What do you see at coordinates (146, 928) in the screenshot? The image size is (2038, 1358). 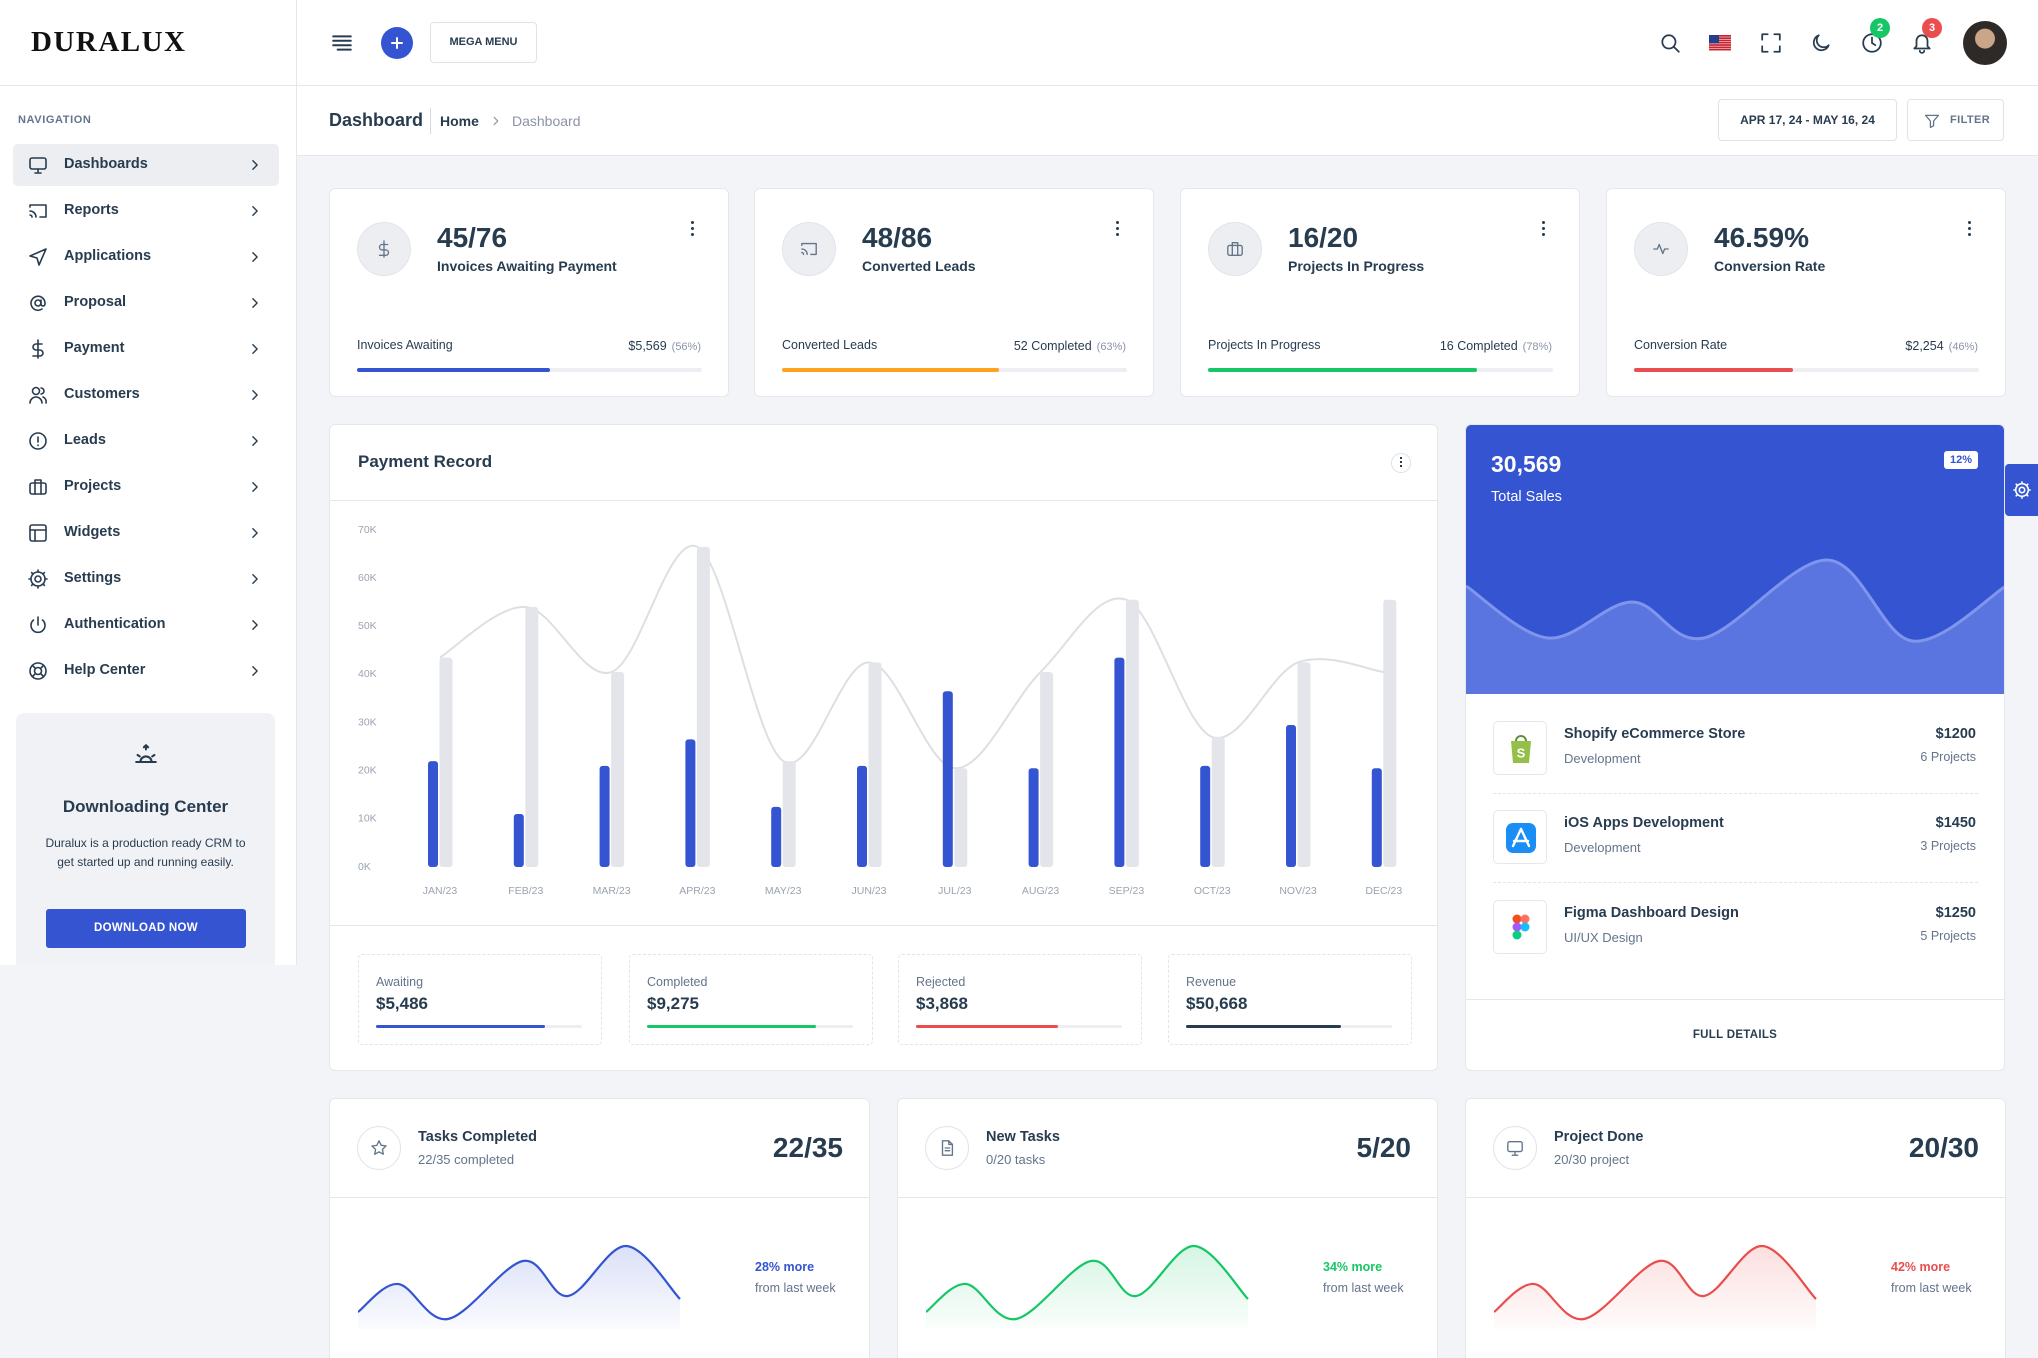 I see `download-button: DOWNLOAD NOW` at bounding box center [146, 928].